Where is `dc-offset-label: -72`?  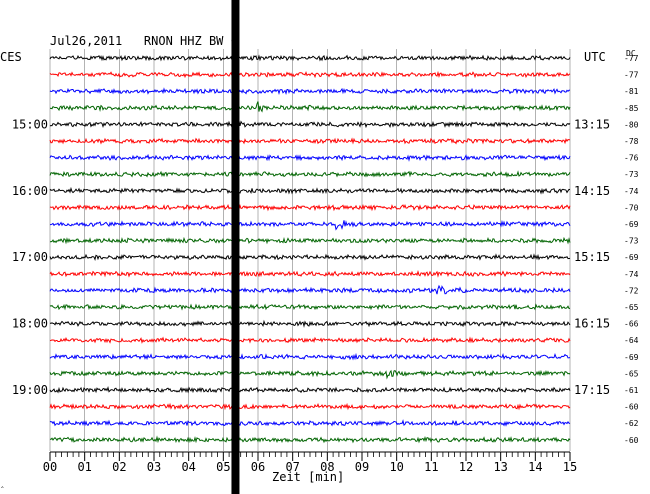
dc-offset-label: -72 is located at coordinates (631, 290).